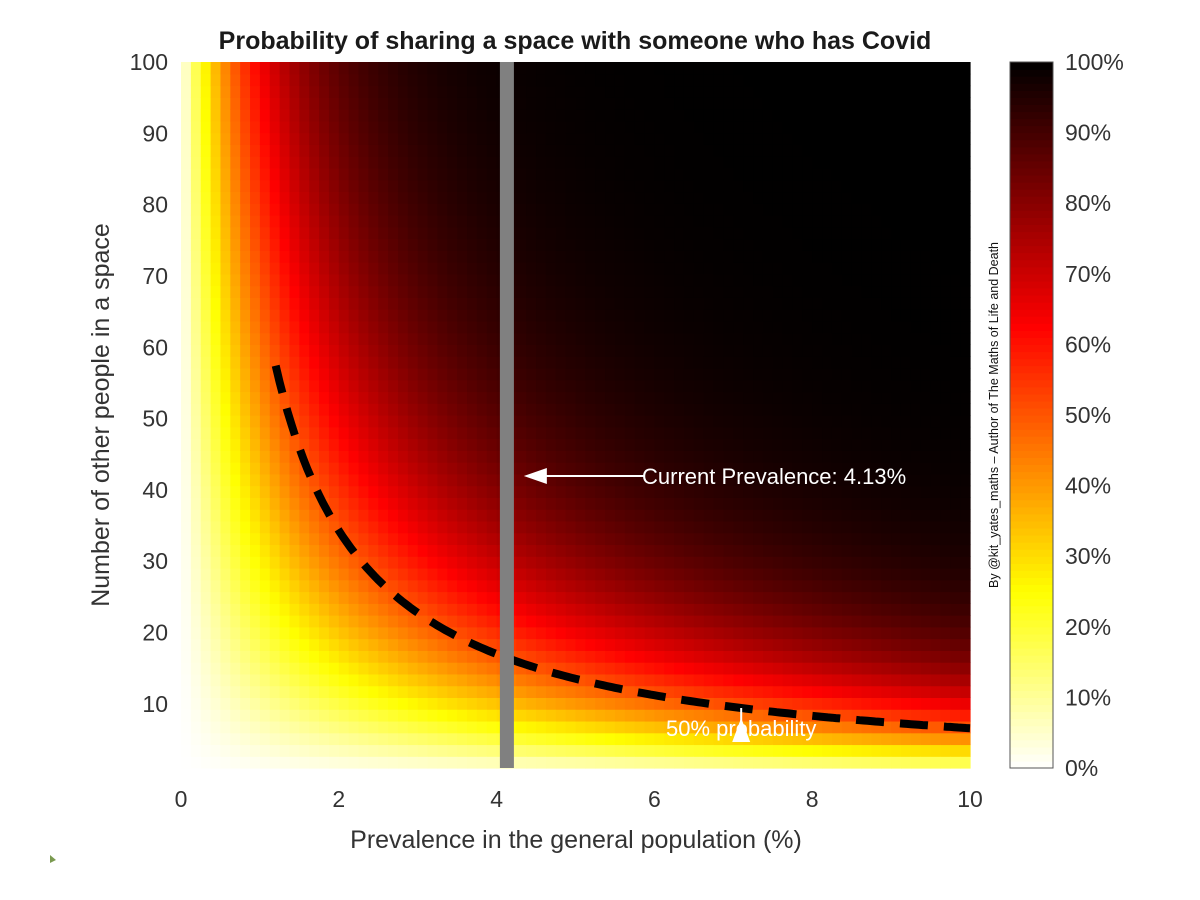 The height and width of the screenshot is (900, 1200). What do you see at coordinates (155, 490) in the screenshot?
I see `y-tick-label: 40` at bounding box center [155, 490].